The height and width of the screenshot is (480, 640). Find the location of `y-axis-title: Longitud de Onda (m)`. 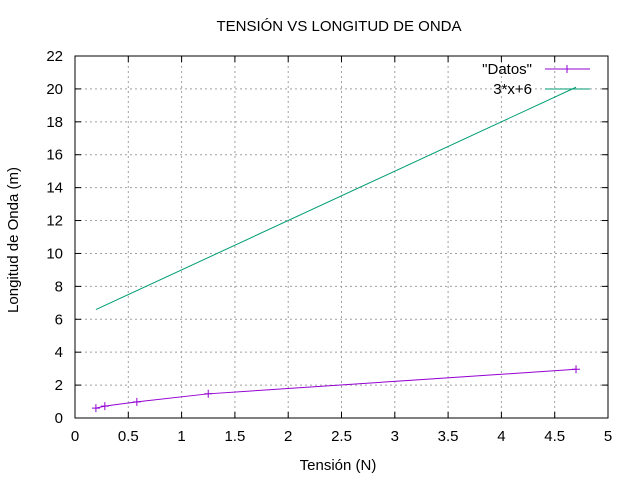

y-axis-title: Longitud de Onda (m) is located at coordinates (13, 240).